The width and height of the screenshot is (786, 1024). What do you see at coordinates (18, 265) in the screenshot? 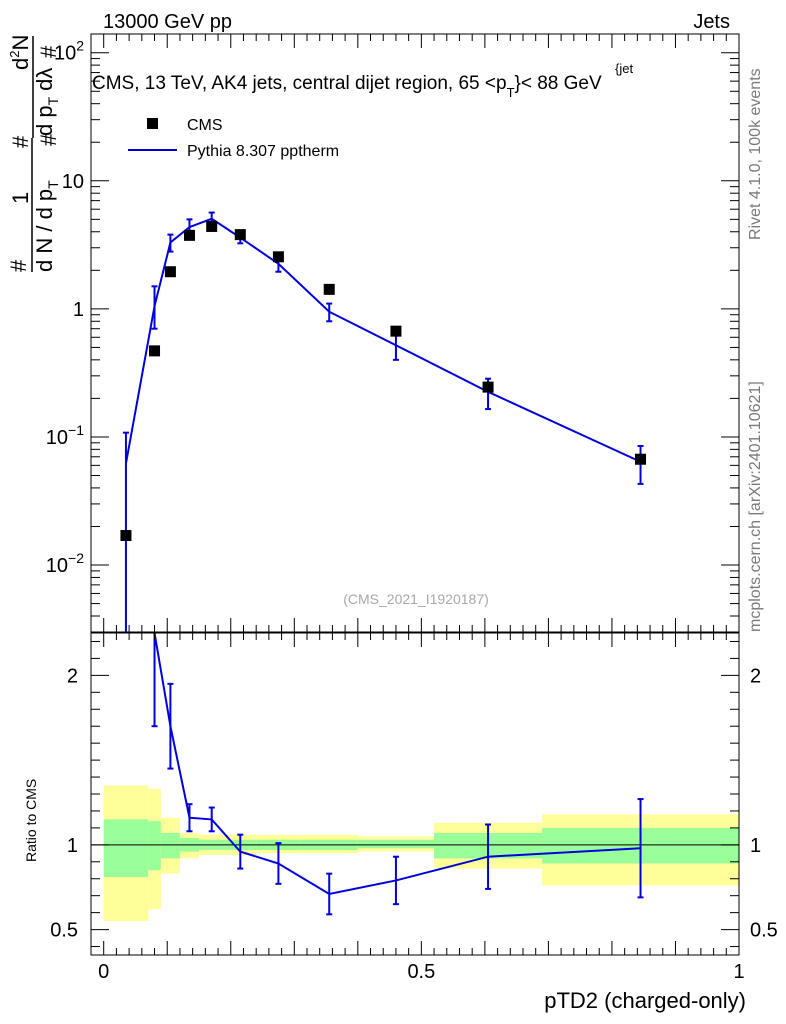
I see `ylabel-hash-1: #` at bounding box center [18, 265].